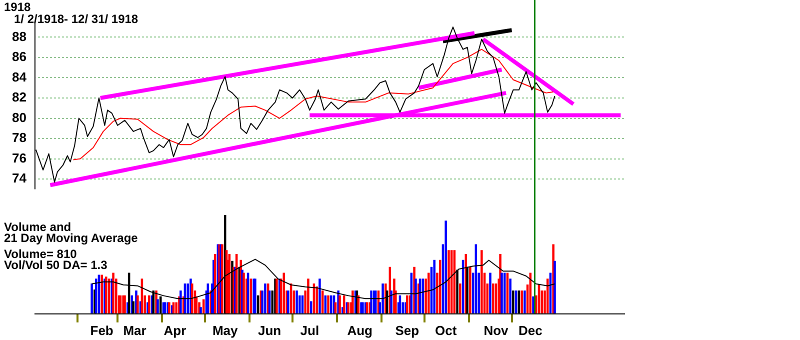 This screenshot has width=800, height=340. What do you see at coordinates (310, 330) in the screenshot?
I see `x-tick-label: Jul` at bounding box center [310, 330].